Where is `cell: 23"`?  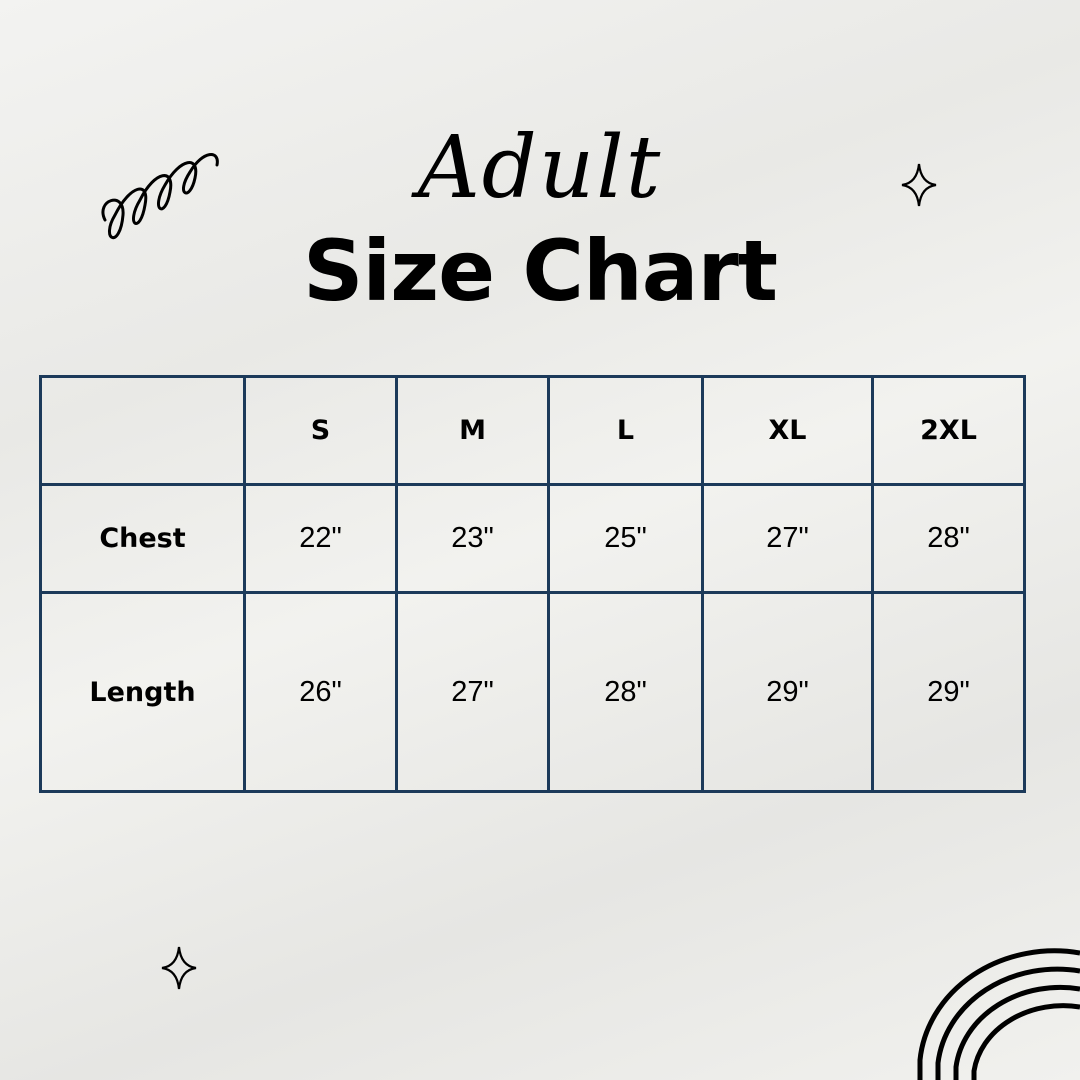 cell: 23" is located at coordinates (472, 538).